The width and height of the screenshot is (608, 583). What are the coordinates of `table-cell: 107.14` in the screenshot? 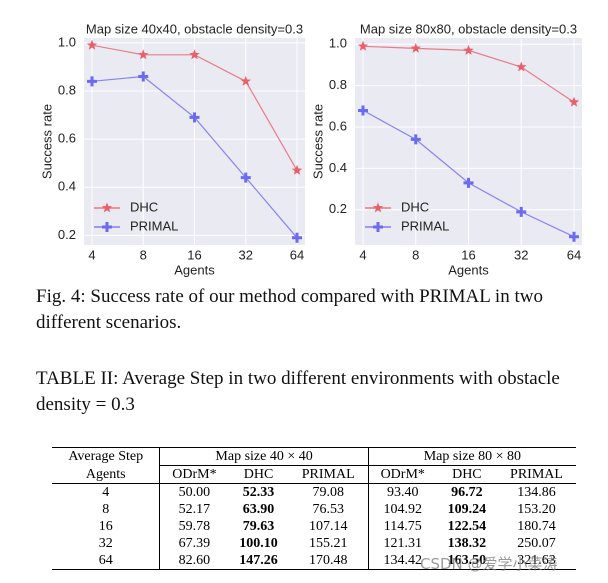 It's located at (328, 526).